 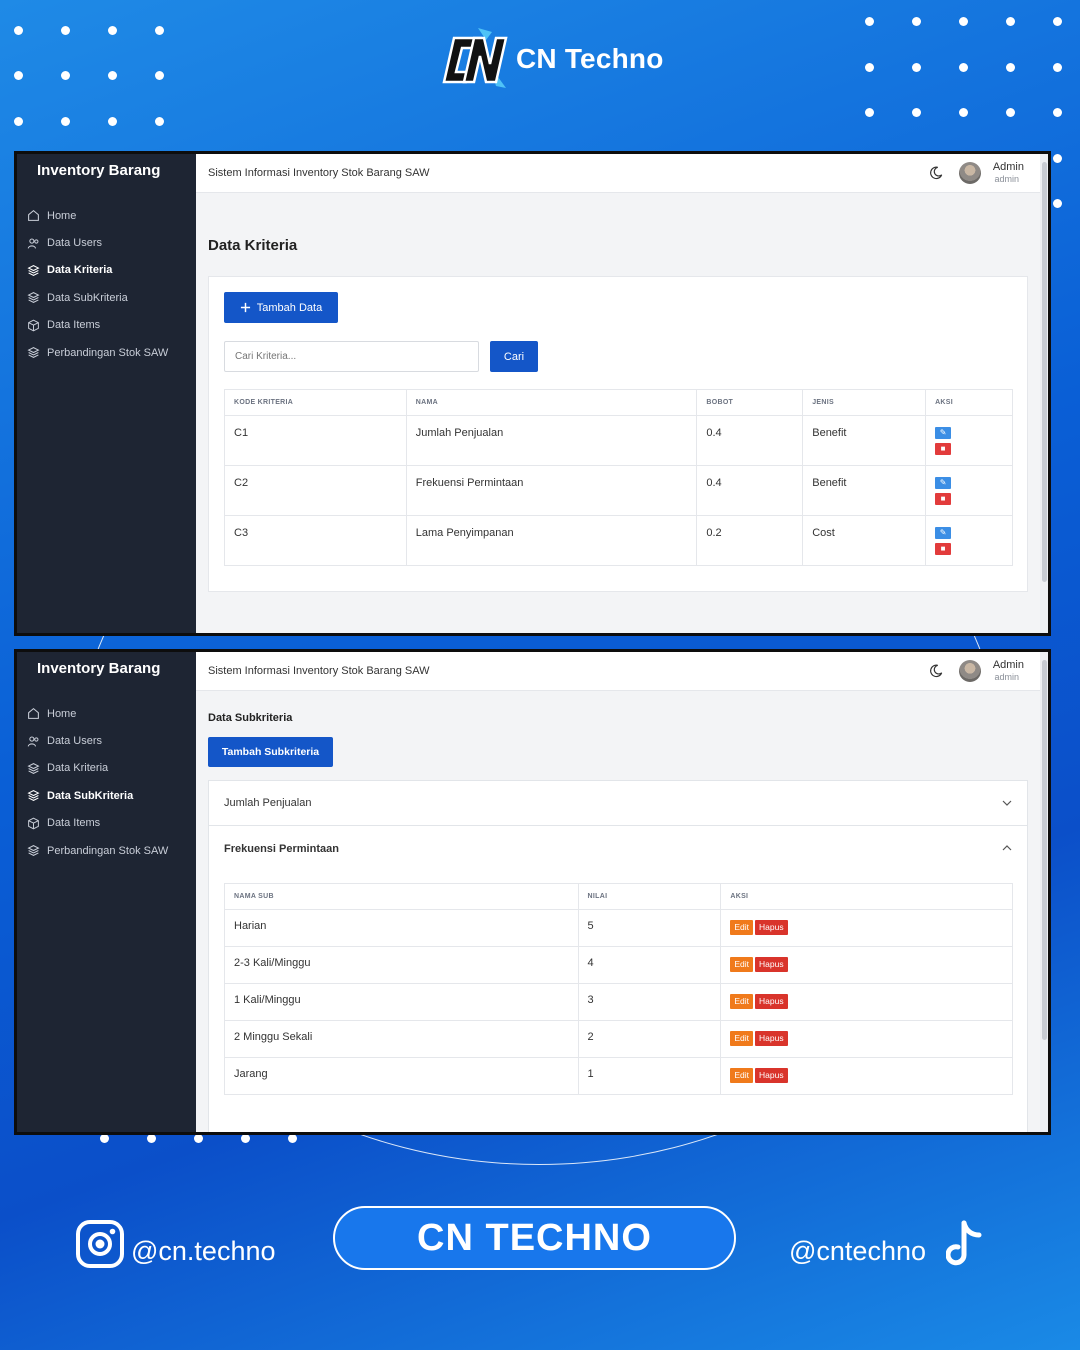 I want to click on sidebar-item-label: Perbandingan Stok SAW, so click(x=108, y=850).